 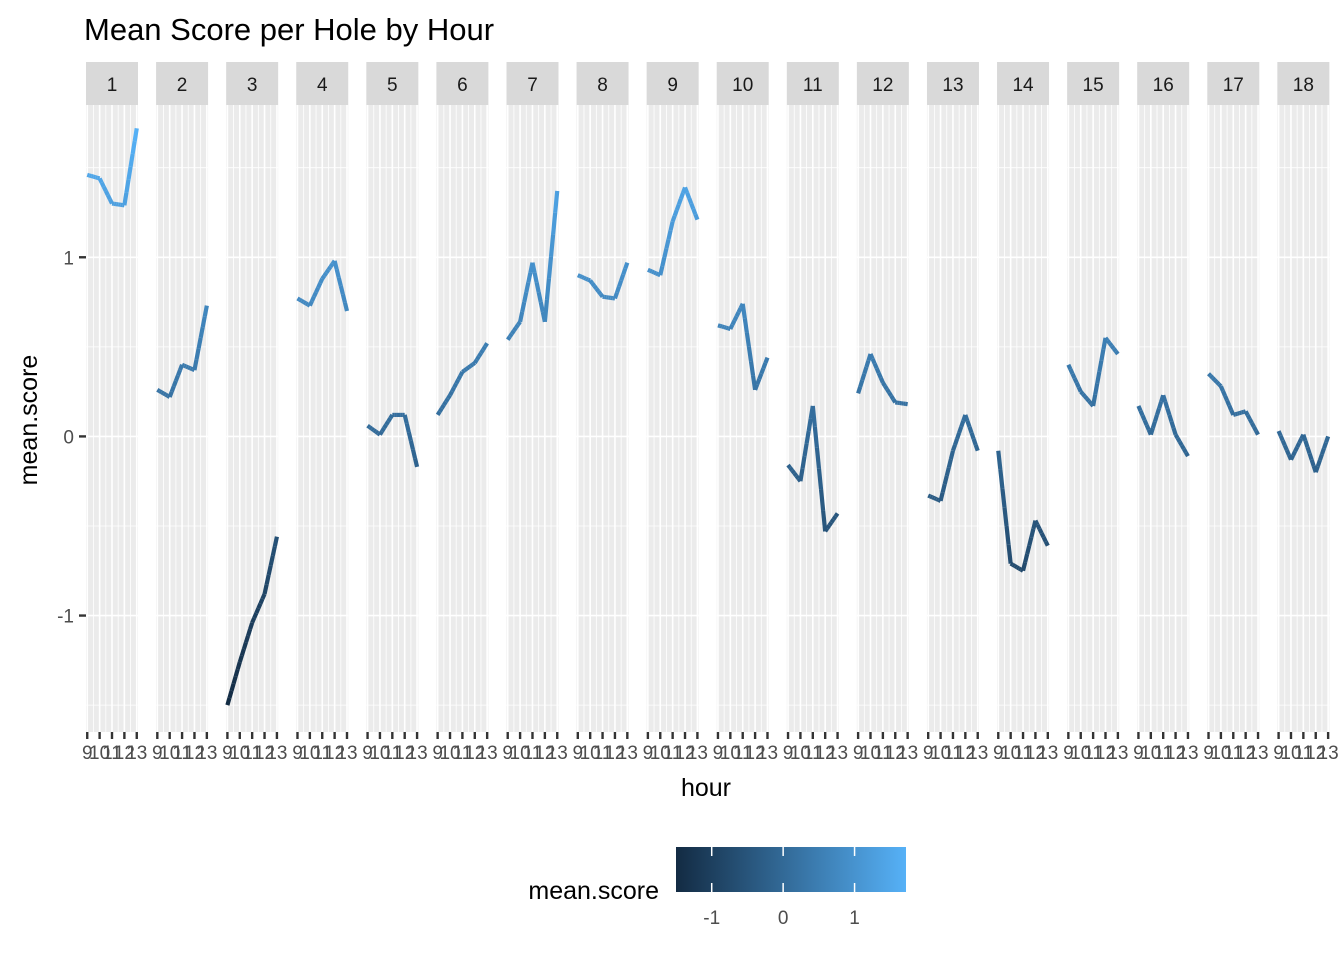 I want to click on facet-strip-label: 13, so click(x=952, y=85).